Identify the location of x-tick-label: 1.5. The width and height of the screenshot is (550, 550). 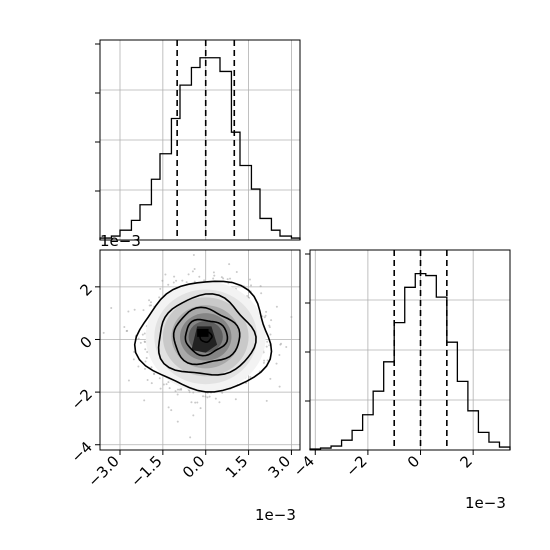
(237, 467).